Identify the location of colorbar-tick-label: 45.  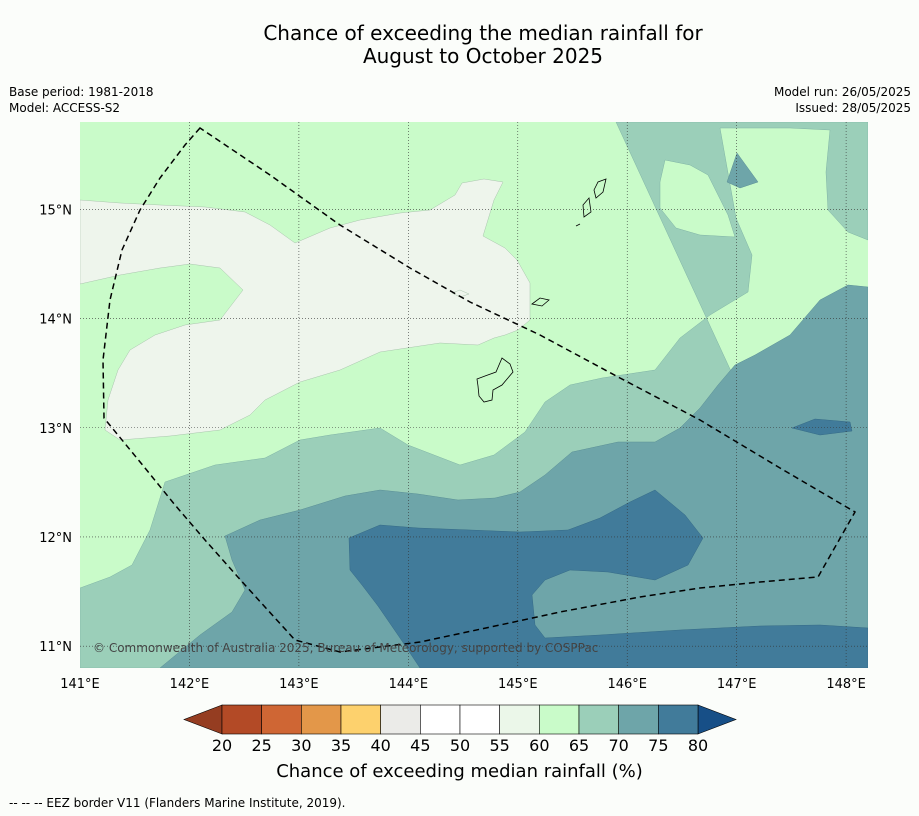
(420, 745).